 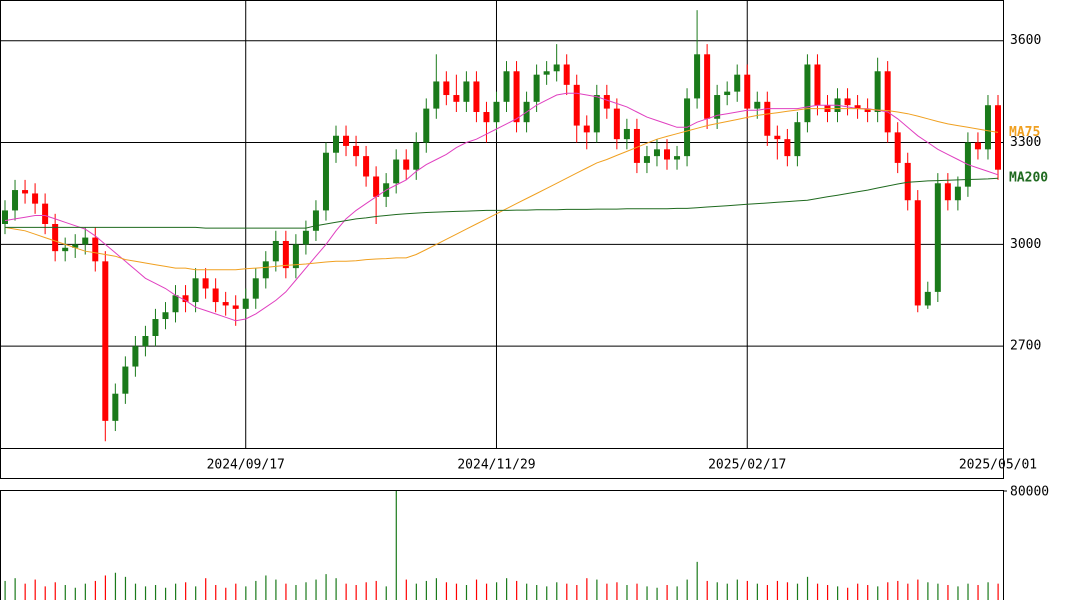 I want to click on y-tick-label: 3600, so click(x=1025, y=40).